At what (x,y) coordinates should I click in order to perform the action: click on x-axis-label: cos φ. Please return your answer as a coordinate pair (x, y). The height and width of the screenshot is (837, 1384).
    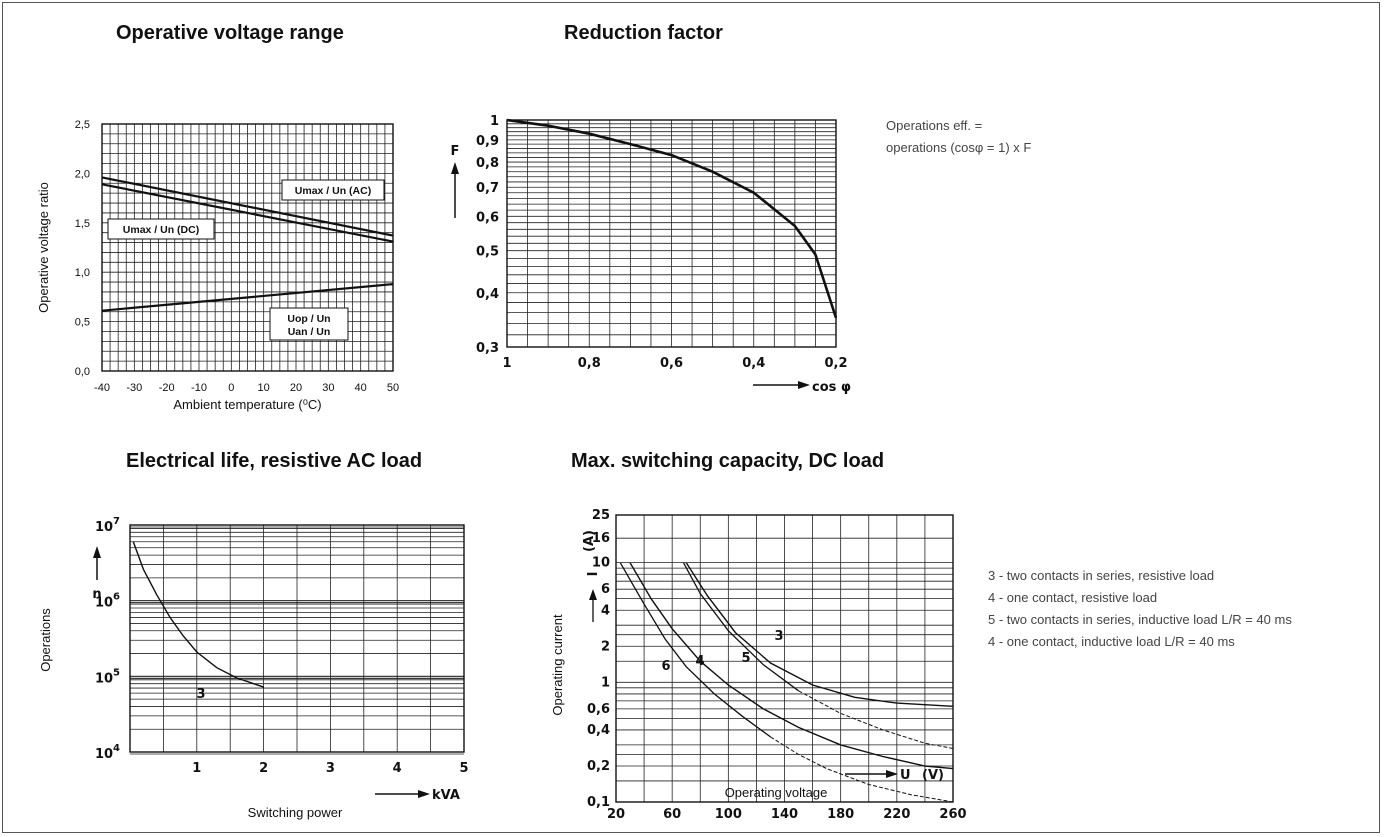
    Looking at the image, I should click on (831, 387).